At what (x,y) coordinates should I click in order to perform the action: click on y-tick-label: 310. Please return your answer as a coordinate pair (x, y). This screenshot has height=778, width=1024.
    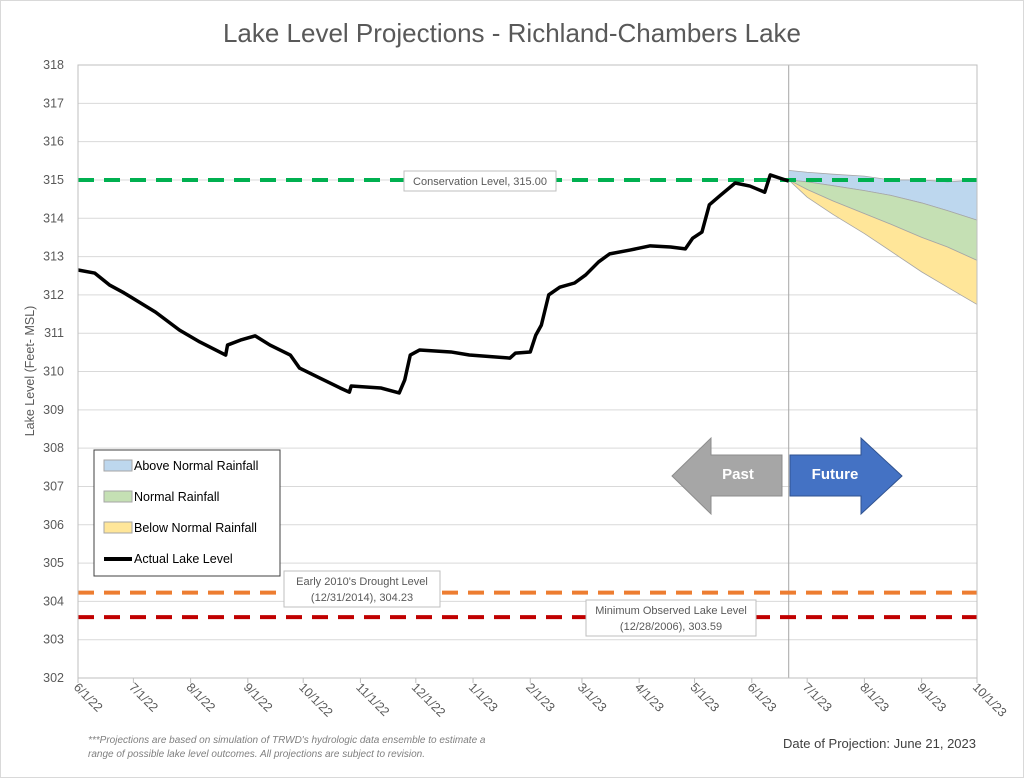
    Looking at the image, I should click on (53, 372).